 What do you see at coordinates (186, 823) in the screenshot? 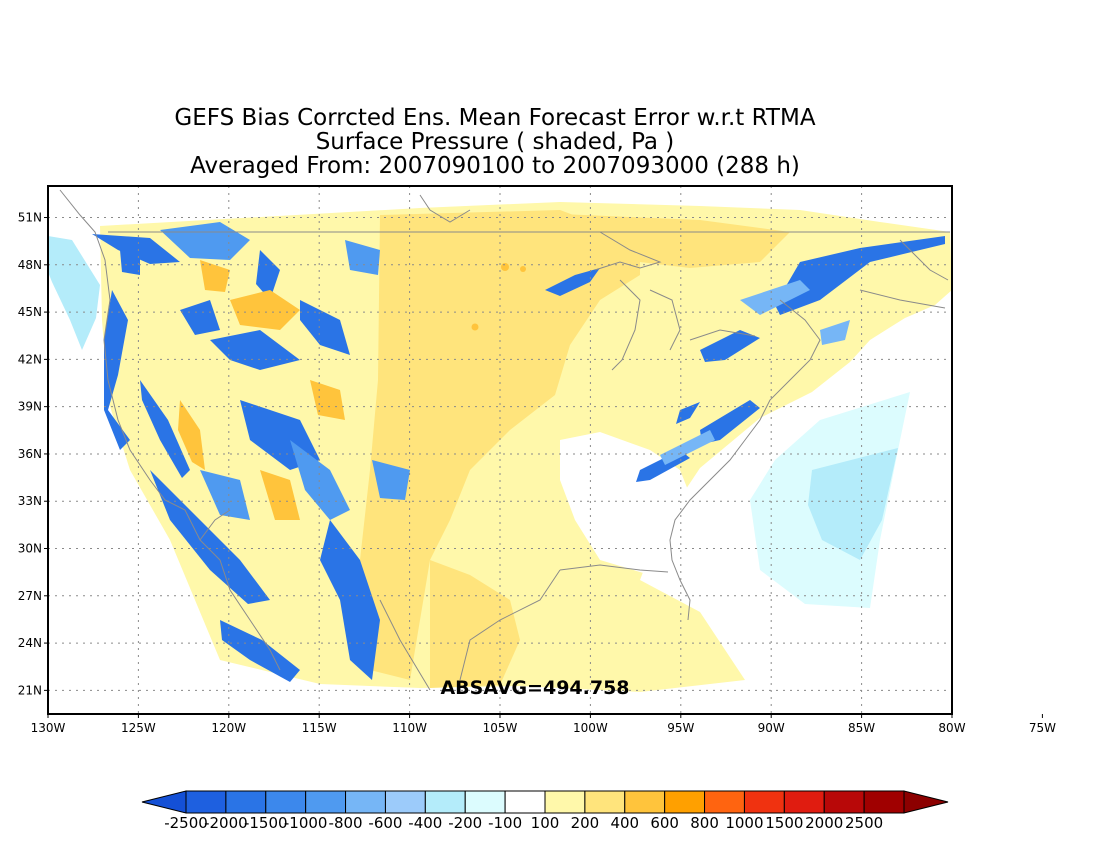
I see `colorbar-label: -2500` at bounding box center [186, 823].